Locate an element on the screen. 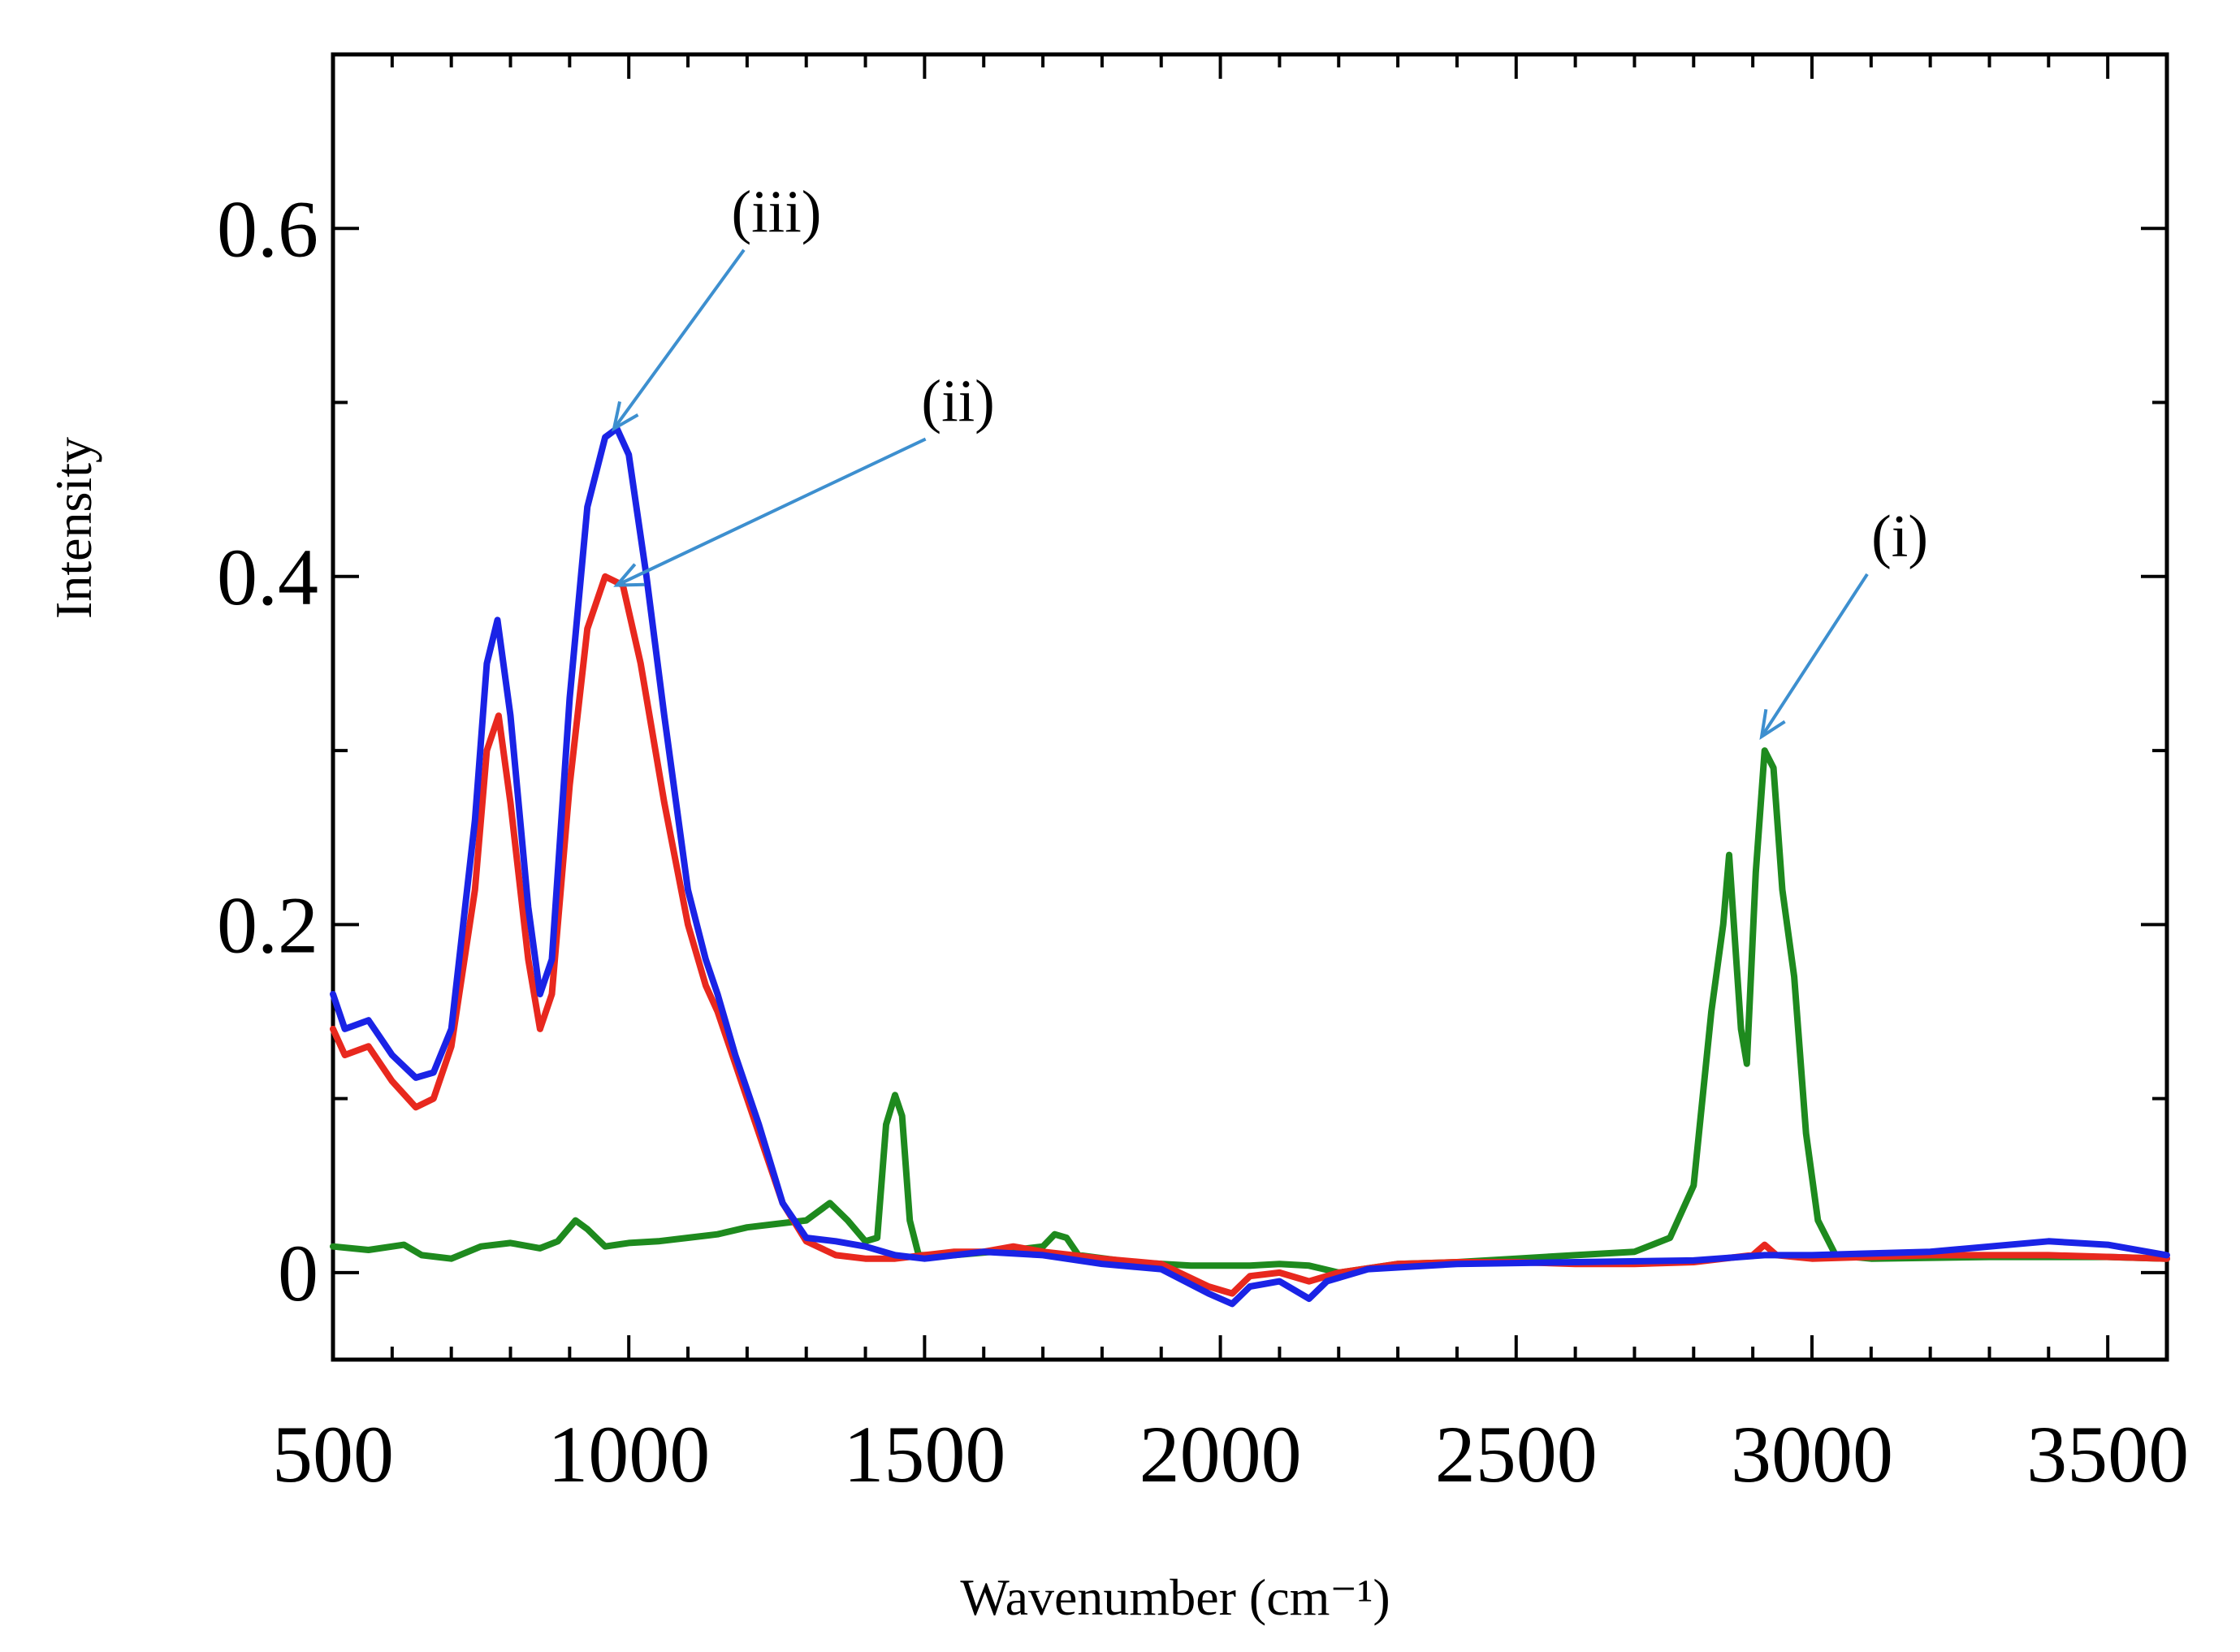 This screenshot has height=1652, width=2240. annotation-3: (i) is located at coordinates (1843, 623).